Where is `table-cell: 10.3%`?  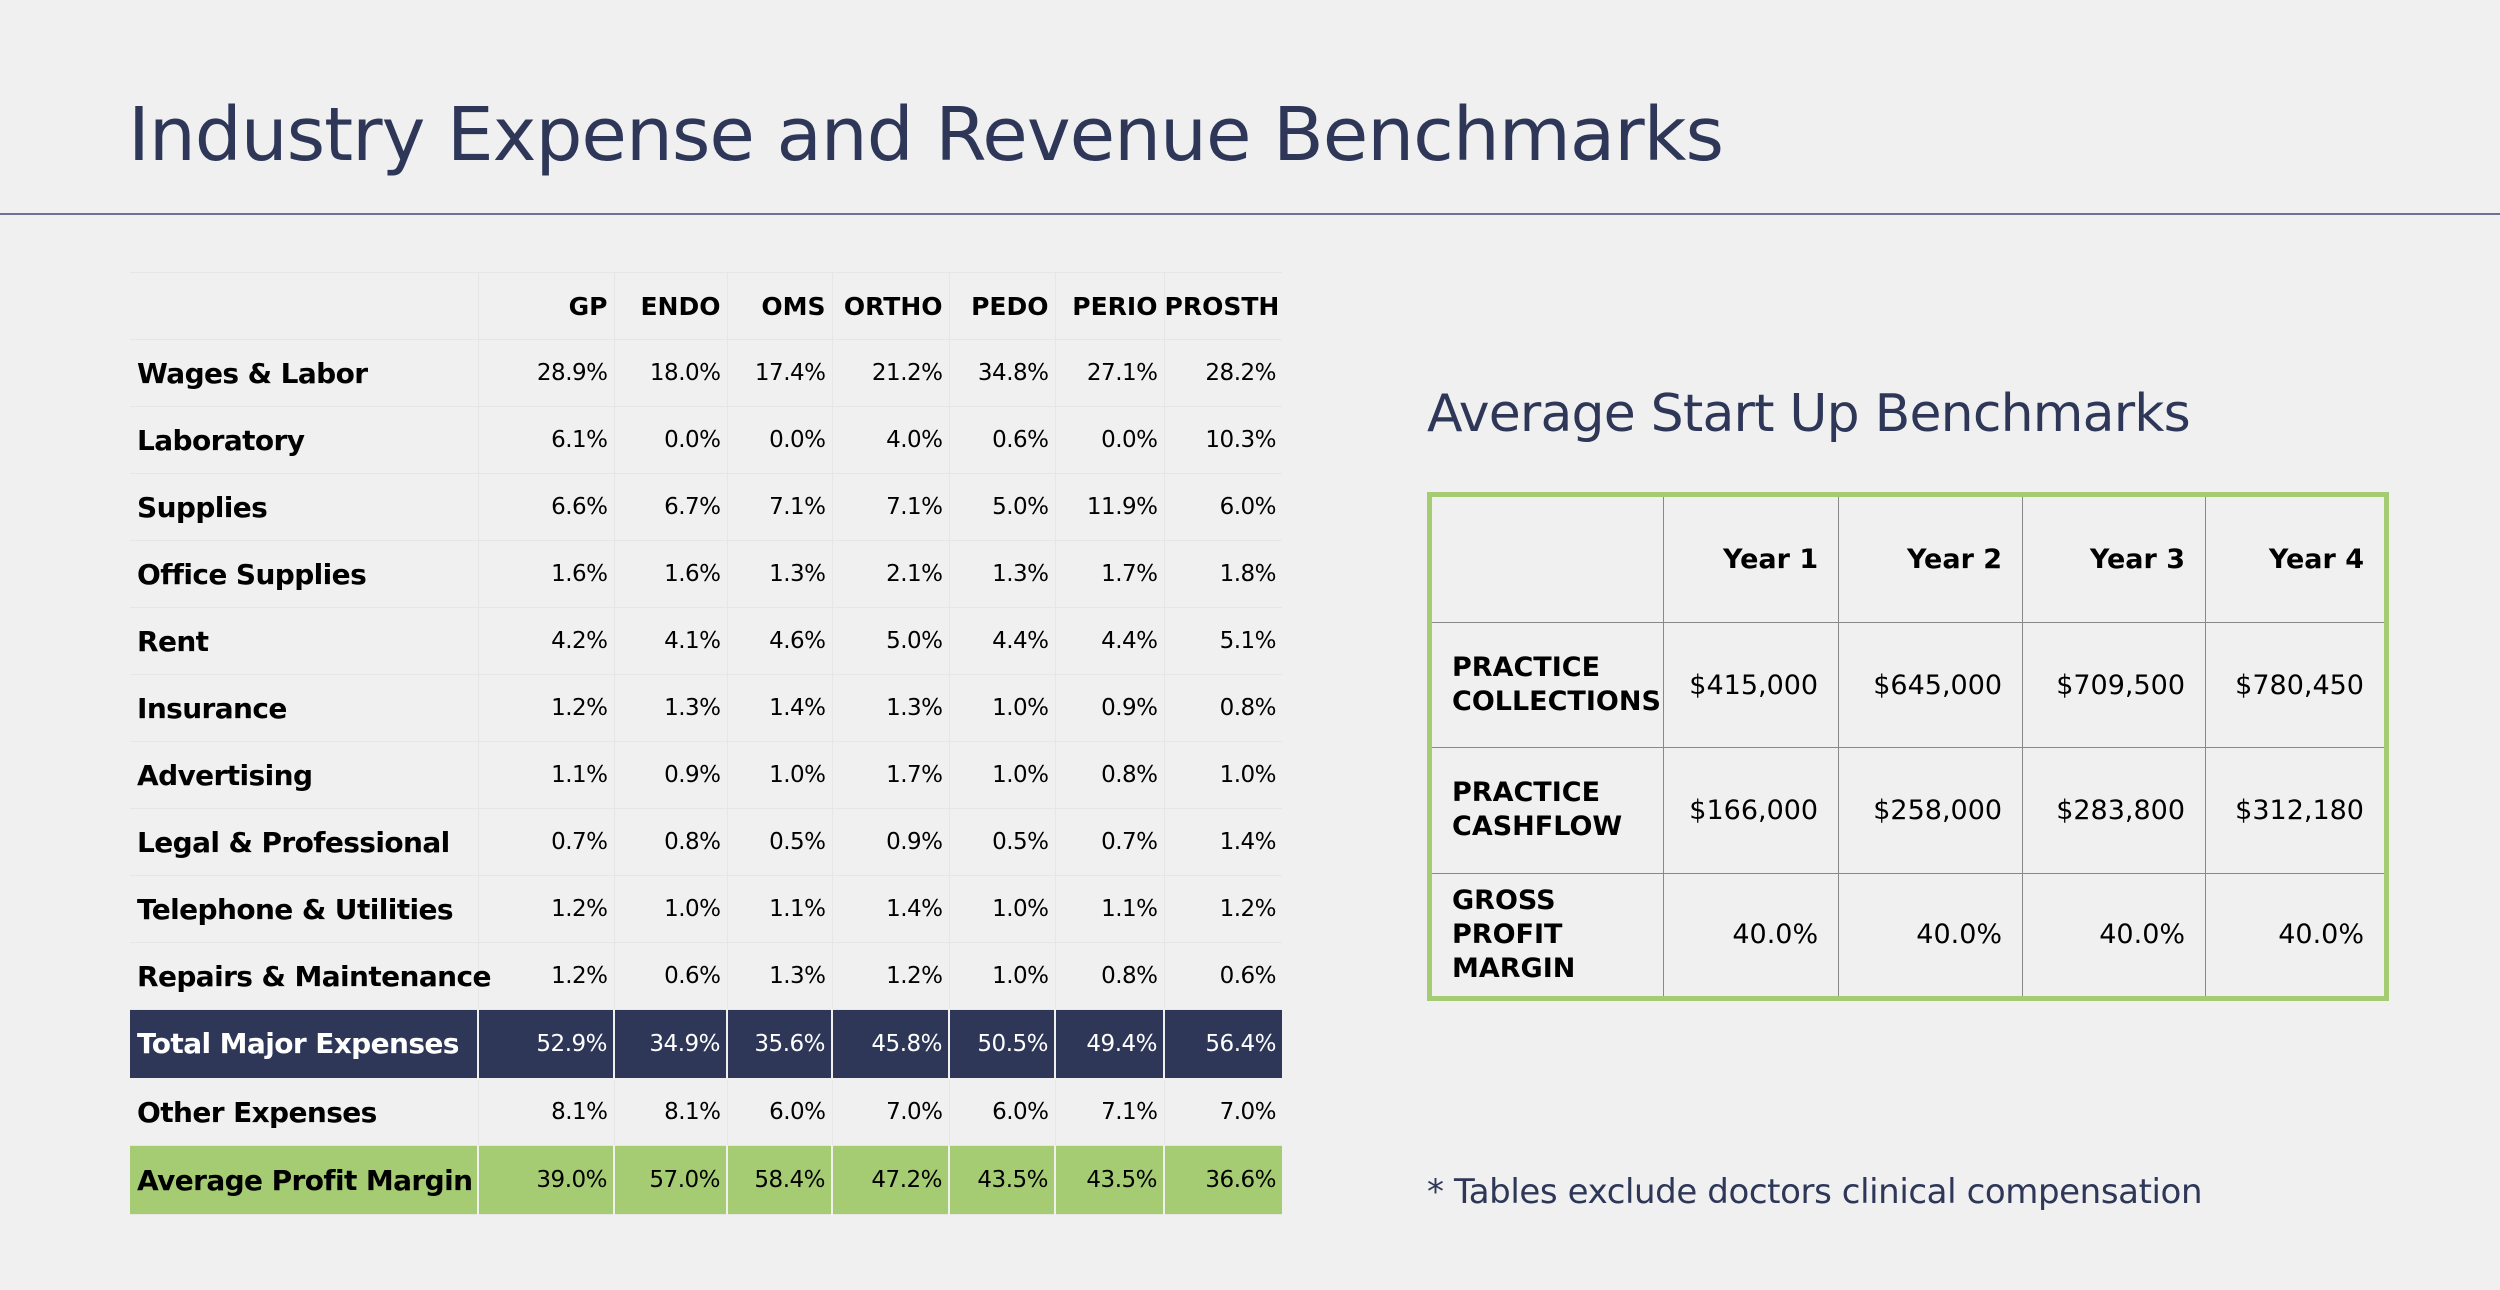
table-cell: 10.3% is located at coordinates (1223, 440).